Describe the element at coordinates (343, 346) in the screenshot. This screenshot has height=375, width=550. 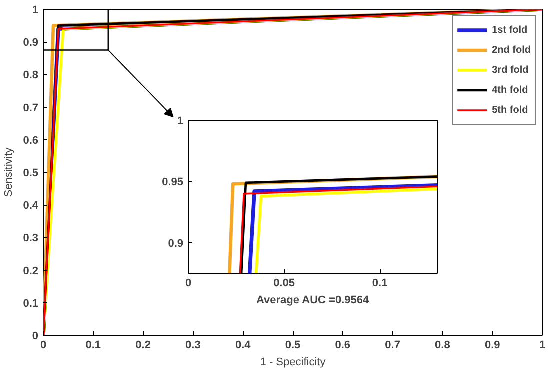
I see `x-tick-label: 0.6` at that location.